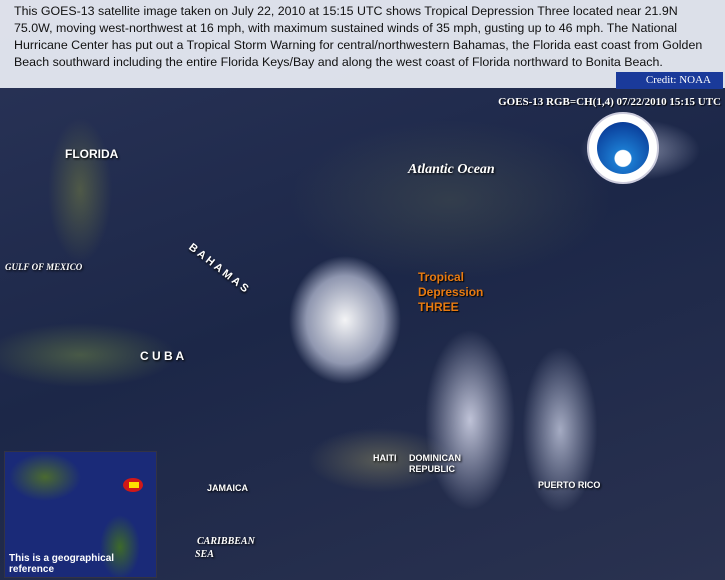 Image resolution: width=725 pixels, height=580 pixels. What do you see at coordinates (438, 307) in the screenshot?
I see `storm-label-line3: THREE` at bounding box center [438, 307].